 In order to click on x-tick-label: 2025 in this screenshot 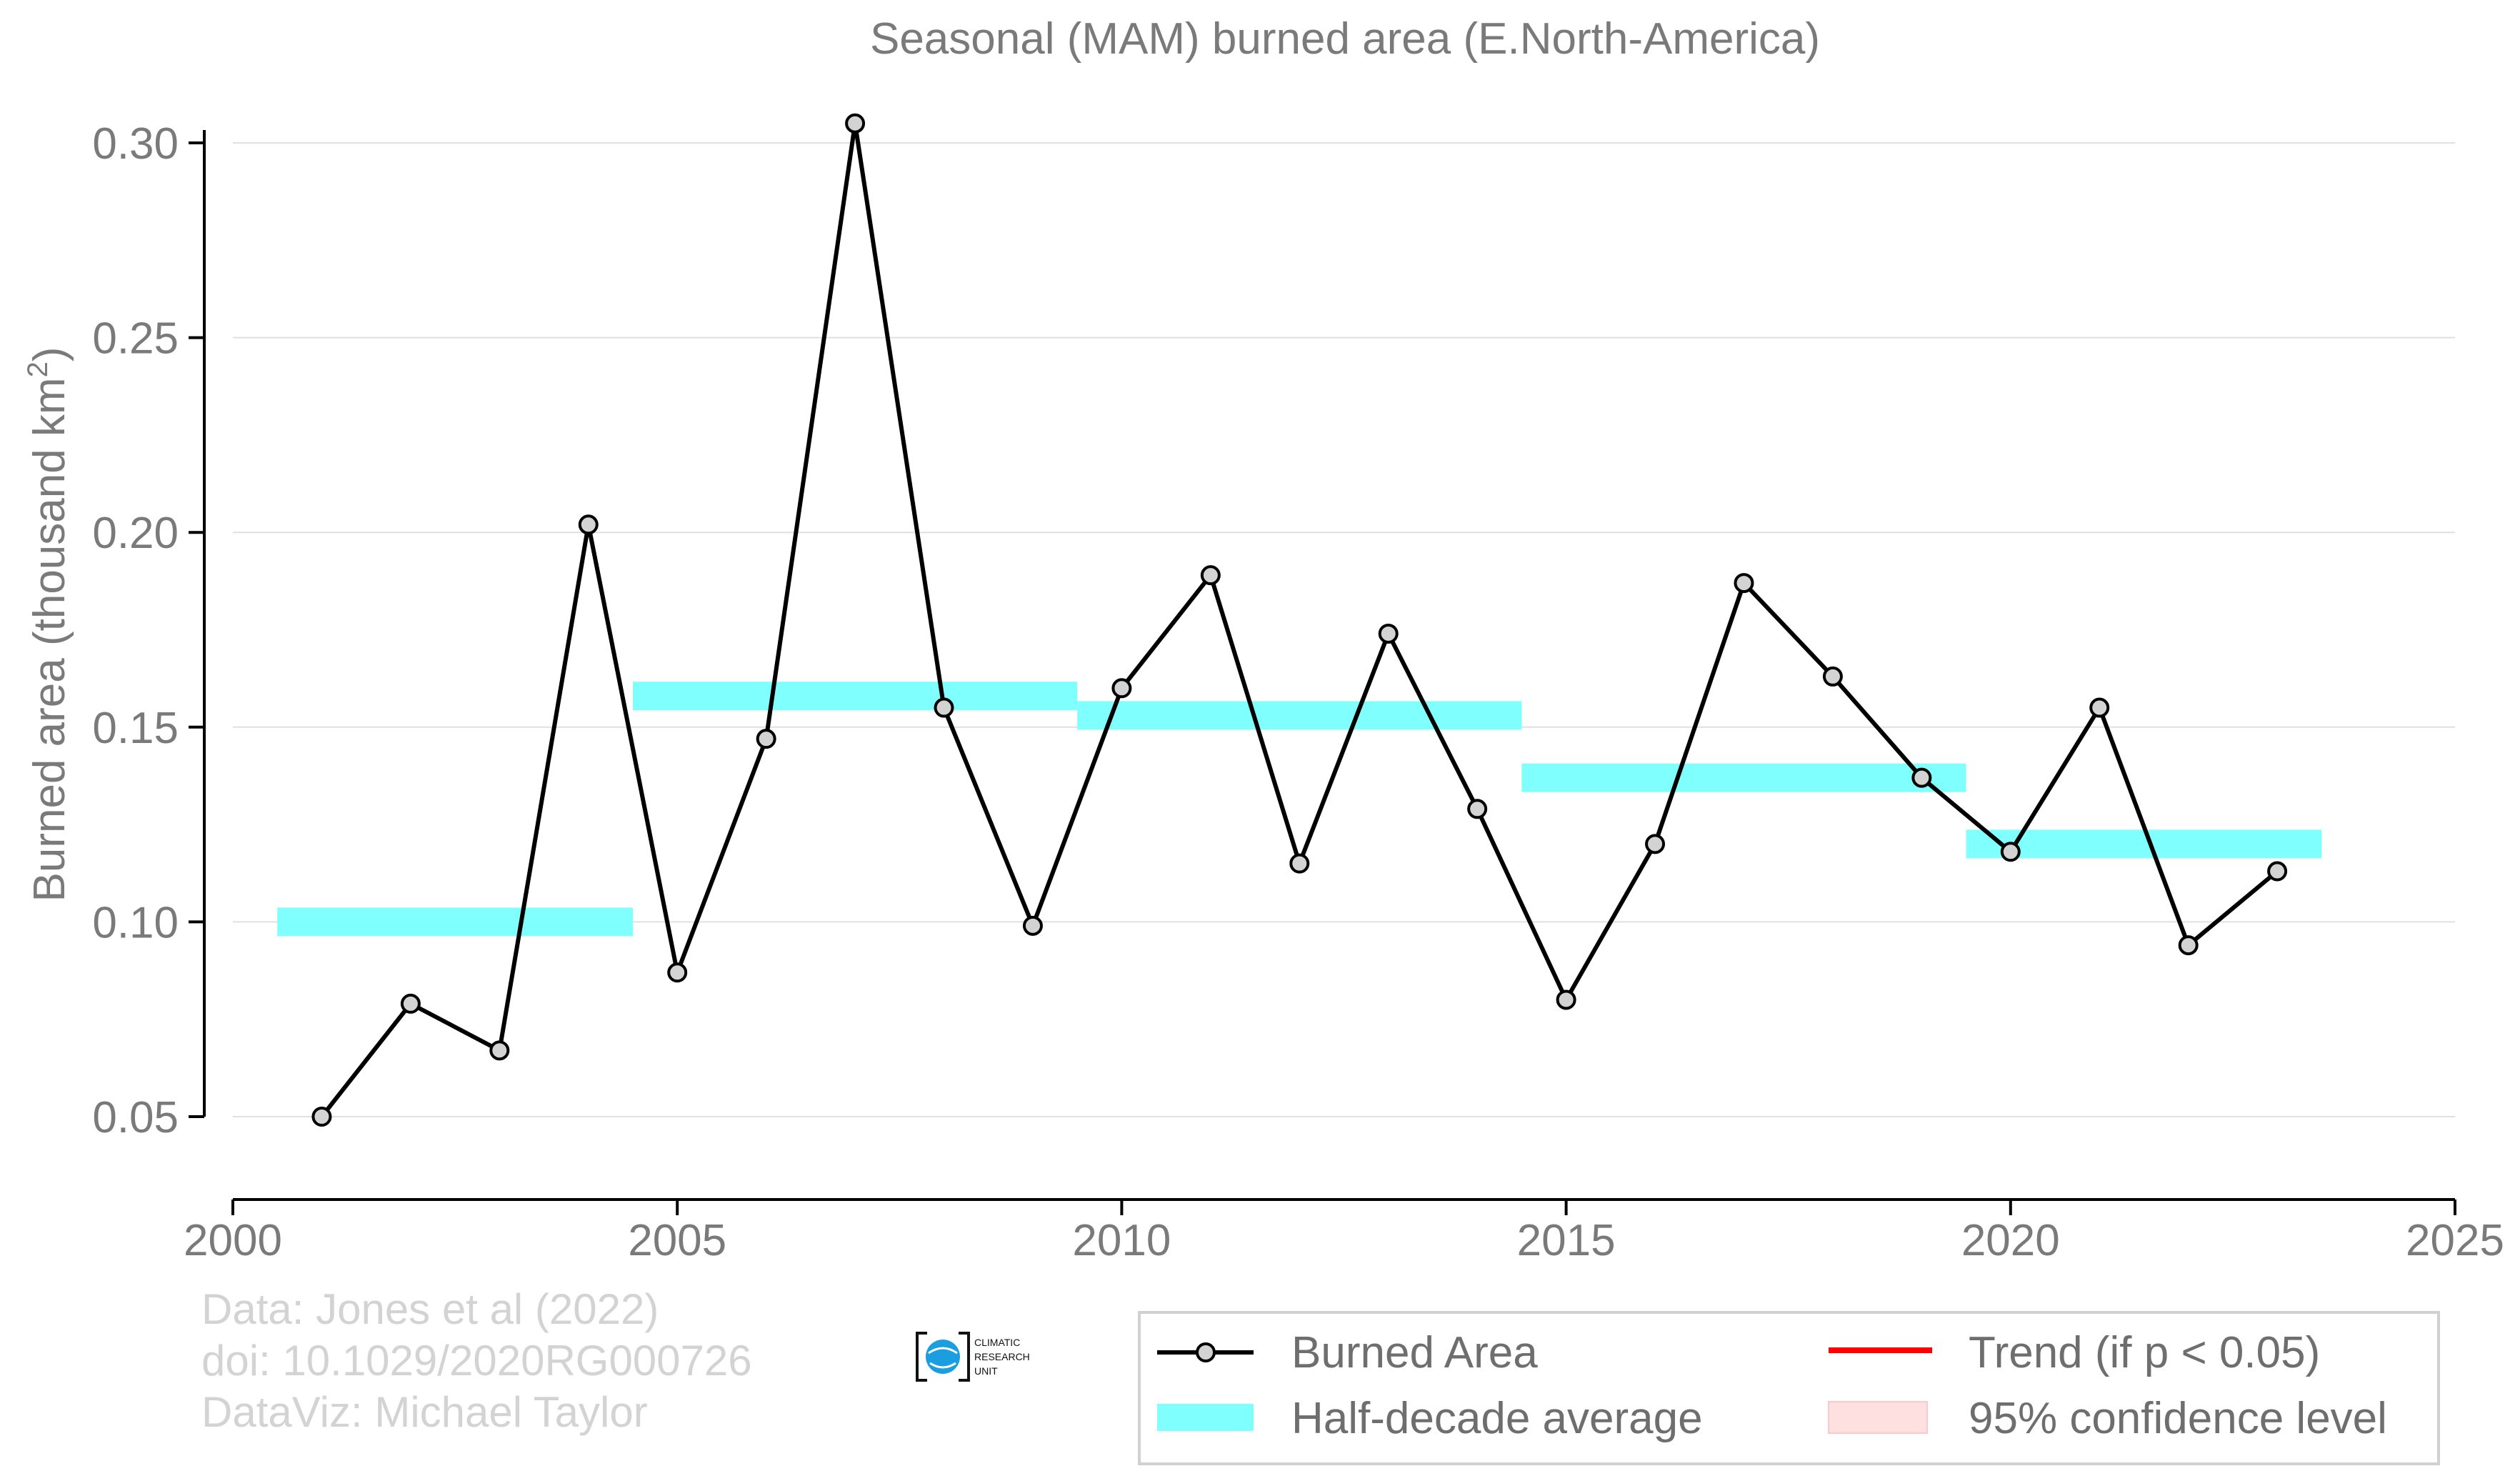, I will do `click(2455, 1240)`.